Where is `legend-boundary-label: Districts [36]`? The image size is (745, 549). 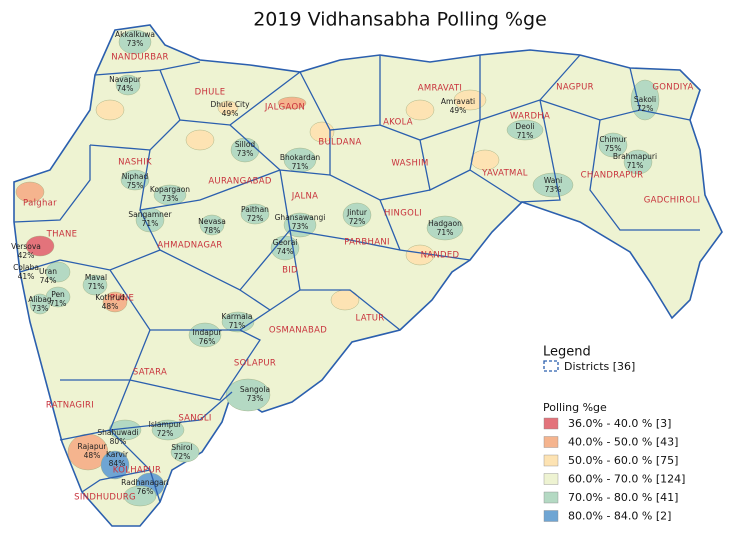
legend-boundary-label: Districts [36] is located at coordinates (599, 366).